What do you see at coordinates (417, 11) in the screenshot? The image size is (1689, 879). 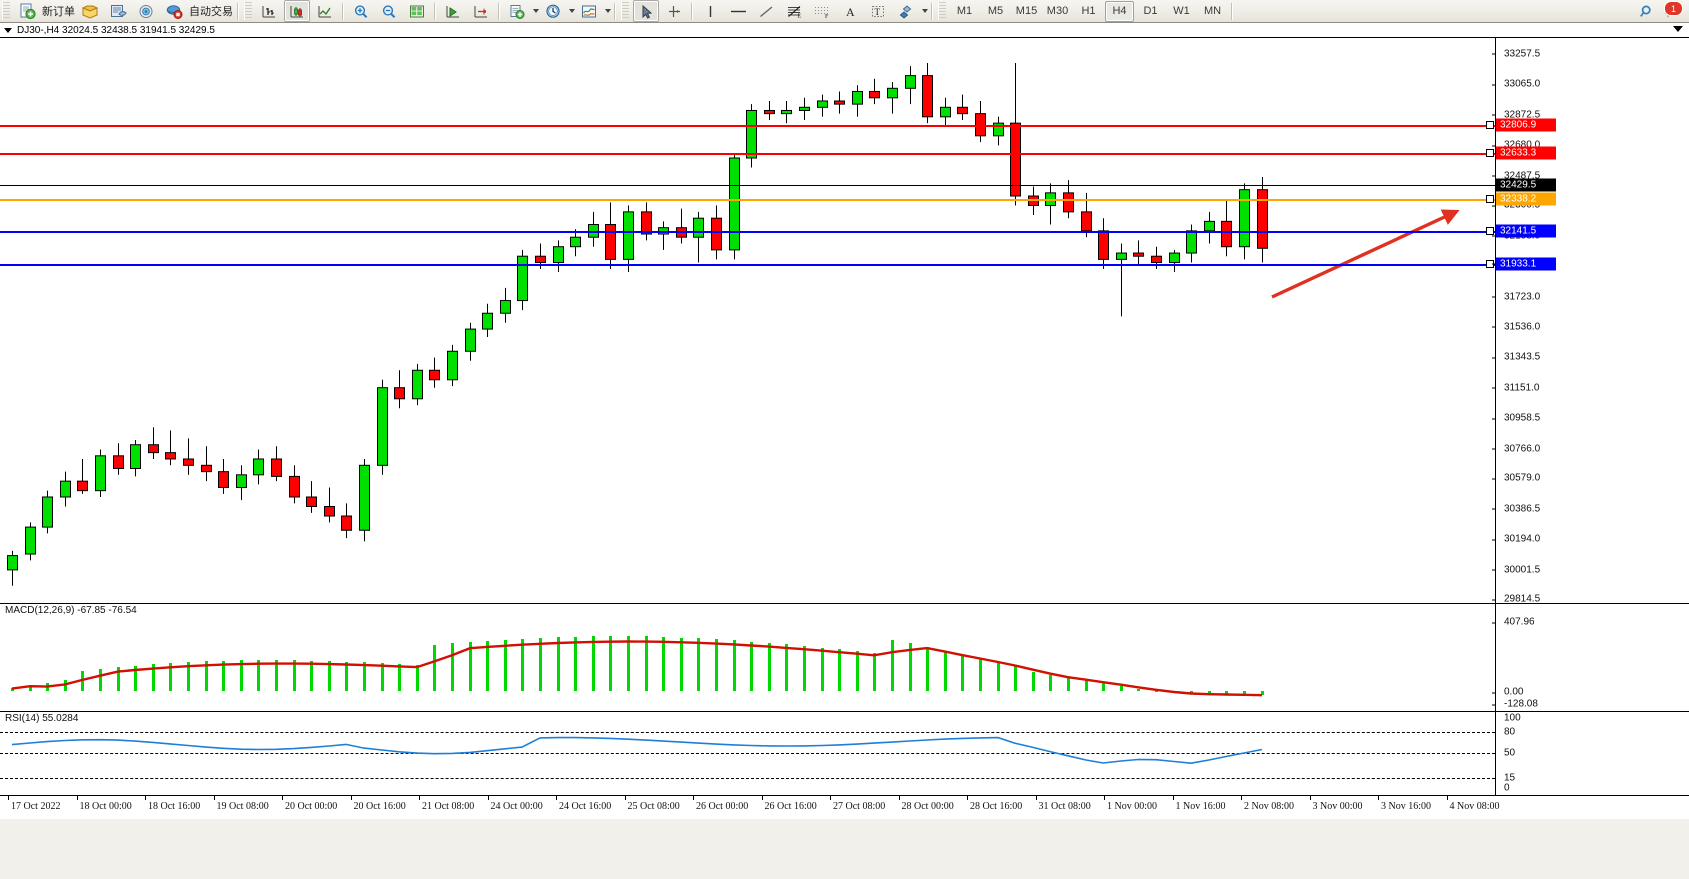 I see `templates-icon` at bounding box center [417, 11].